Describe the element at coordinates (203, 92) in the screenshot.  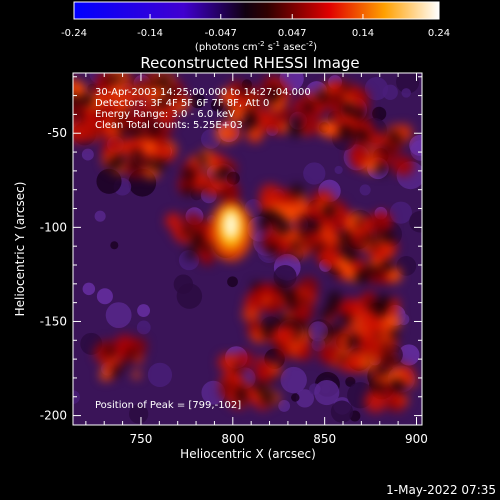
I see `info-line: 30-Apr-2003 14:25:00.000 to 14:27:04.000` at that location.